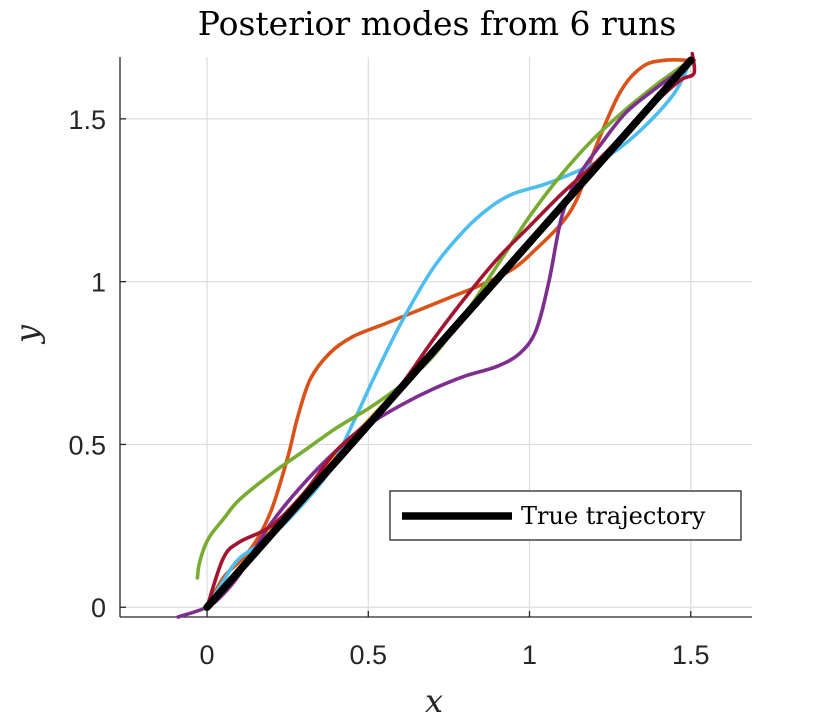 The height and width of the screenshot is (720, 830). Describe the element at coordinates (98, 283) in the screenshot. I see `y-tick-label: 1` at that location.